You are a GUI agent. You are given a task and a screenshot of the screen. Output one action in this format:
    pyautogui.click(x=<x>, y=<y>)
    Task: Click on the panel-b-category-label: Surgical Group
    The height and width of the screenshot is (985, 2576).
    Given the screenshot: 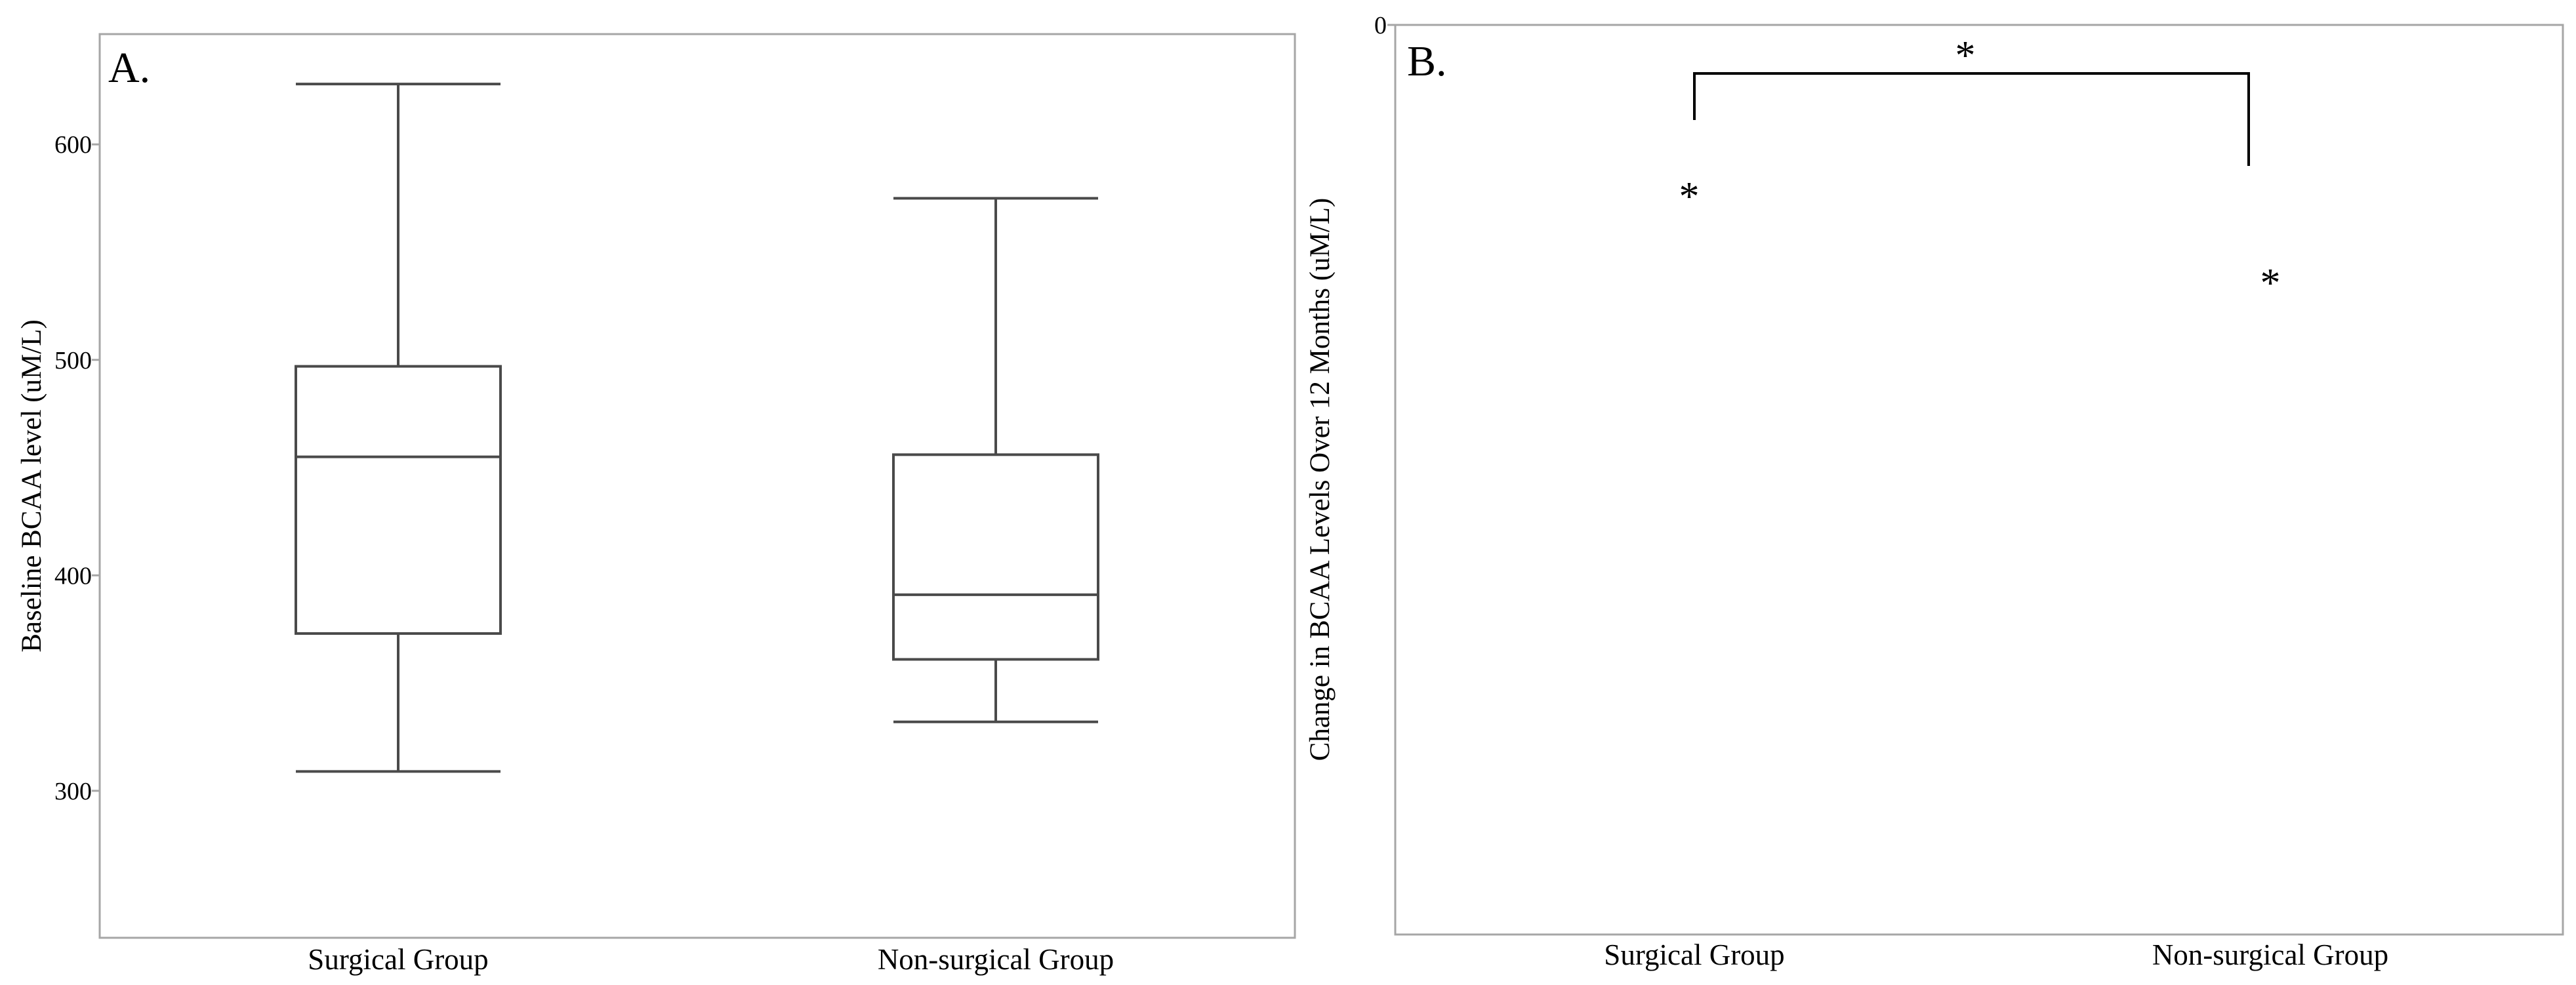 What is the action you would take?
    pyautogui.click(x=1694, y=954)
    